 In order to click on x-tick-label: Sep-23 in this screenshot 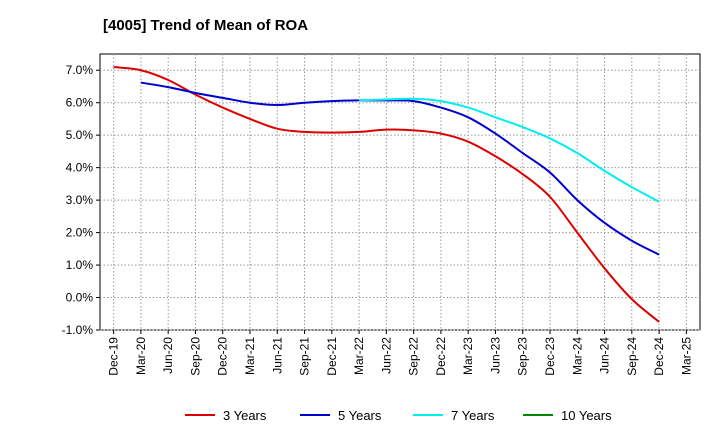, I will do `click(523, 356)`.